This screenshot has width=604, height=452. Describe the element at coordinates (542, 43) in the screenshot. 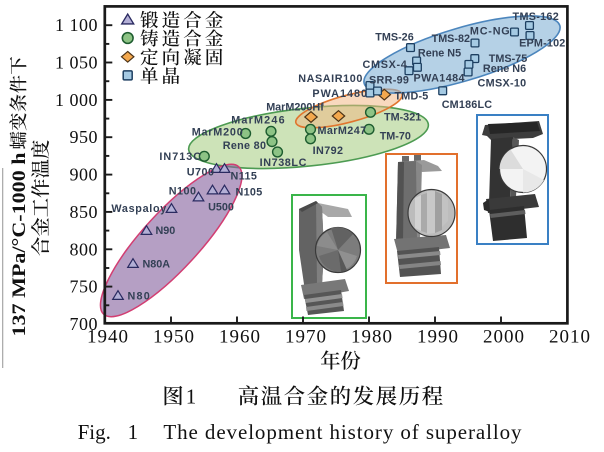

I see `svg-text: EPM-102` at that location.